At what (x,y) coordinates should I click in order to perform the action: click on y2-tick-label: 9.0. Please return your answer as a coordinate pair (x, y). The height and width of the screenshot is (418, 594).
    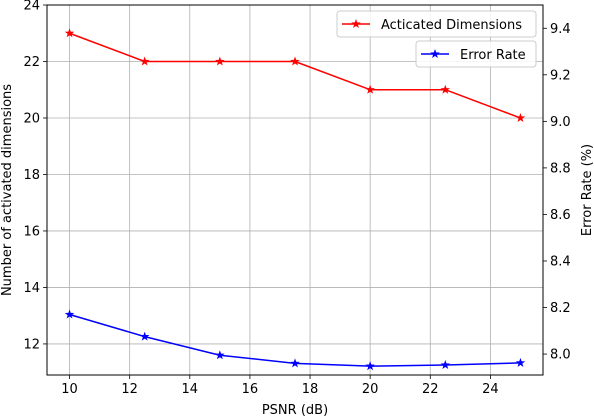
    Looking at the image, I should click on (560, 122).